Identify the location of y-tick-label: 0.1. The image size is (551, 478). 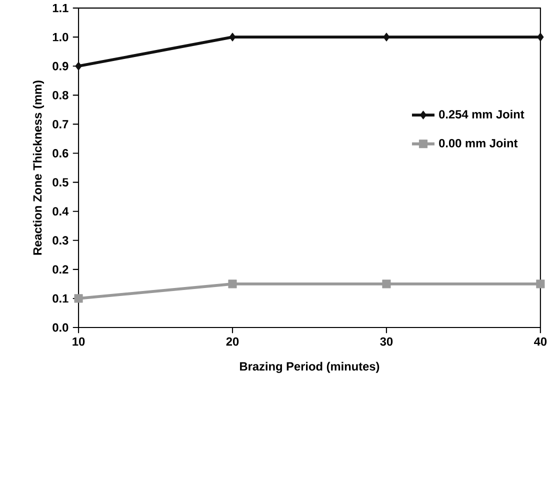
(60, 298).